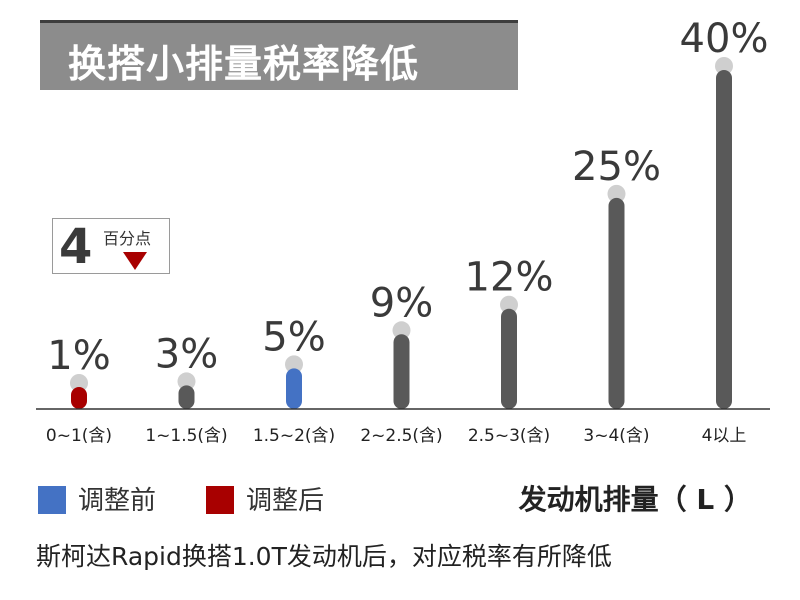 Image resolution: width=800 pixels, height=600 pixels. What do you see at coordinates (127, 238) in the screenshot?
I see `badge-unit: 百分点` at bounding box center [127, 238].